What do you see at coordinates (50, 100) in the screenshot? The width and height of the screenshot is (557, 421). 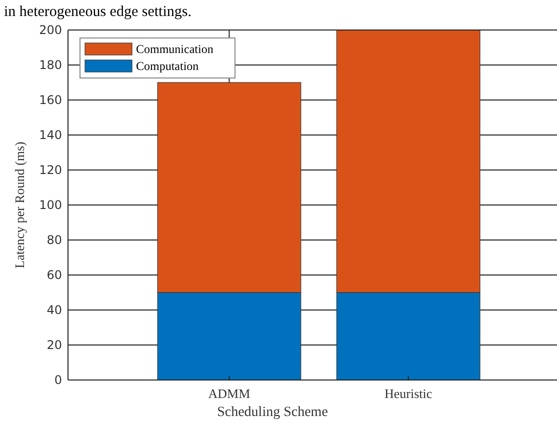 I see `y-tick-label: 160` at bounding box center [50, 100].